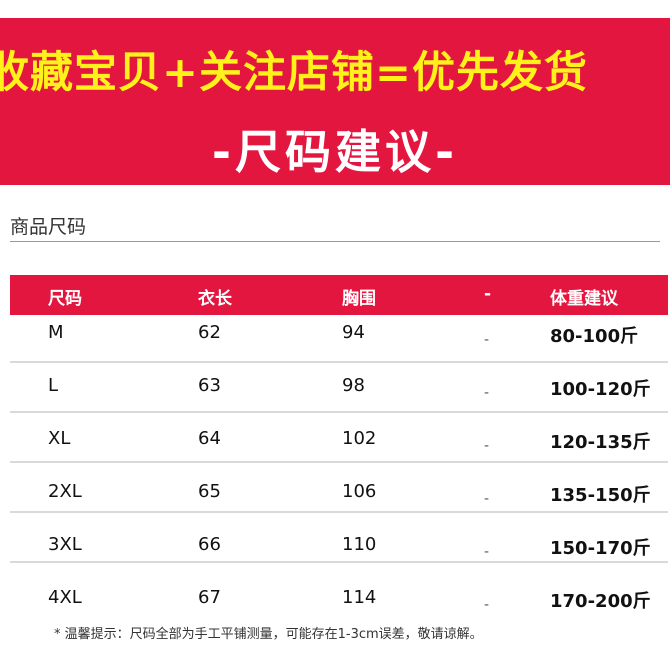  I want to click on length-cell: 64, so click(209, 438).